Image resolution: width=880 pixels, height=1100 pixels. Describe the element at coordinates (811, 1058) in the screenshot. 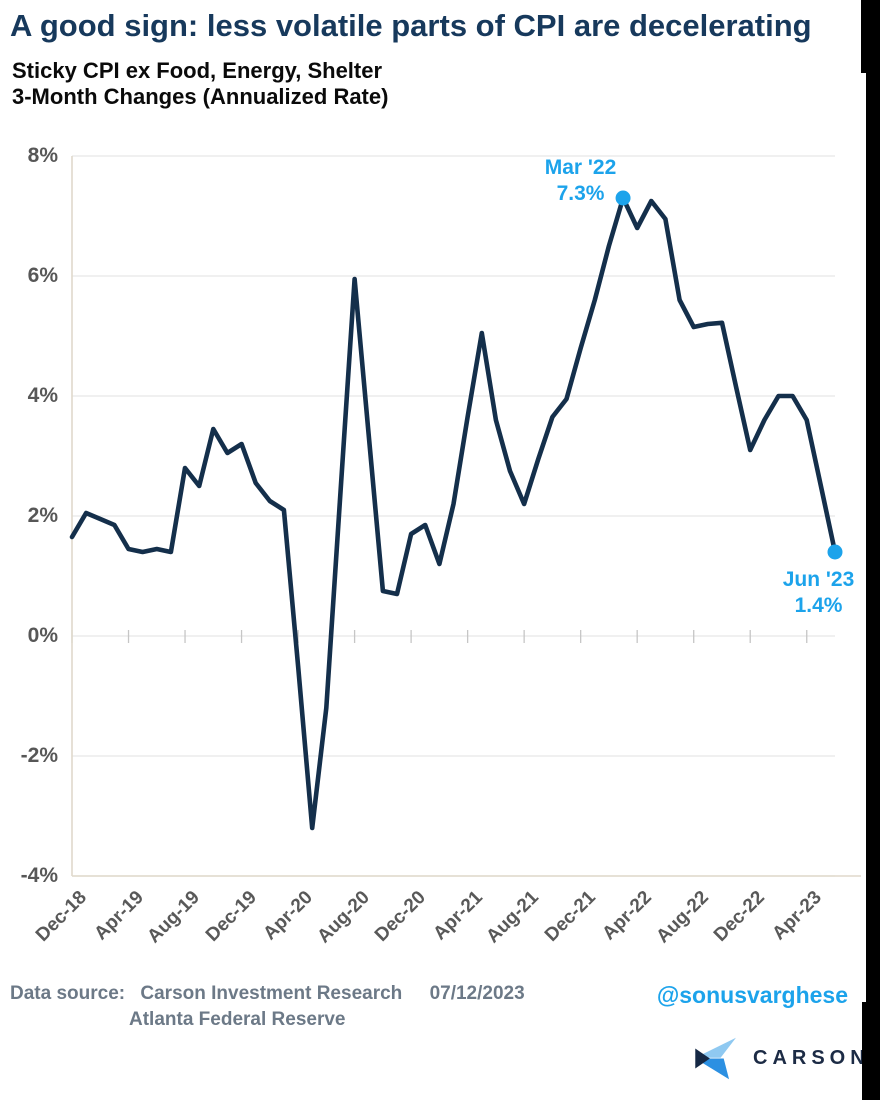

I see `carson-logo-text: CARSON` at that location.